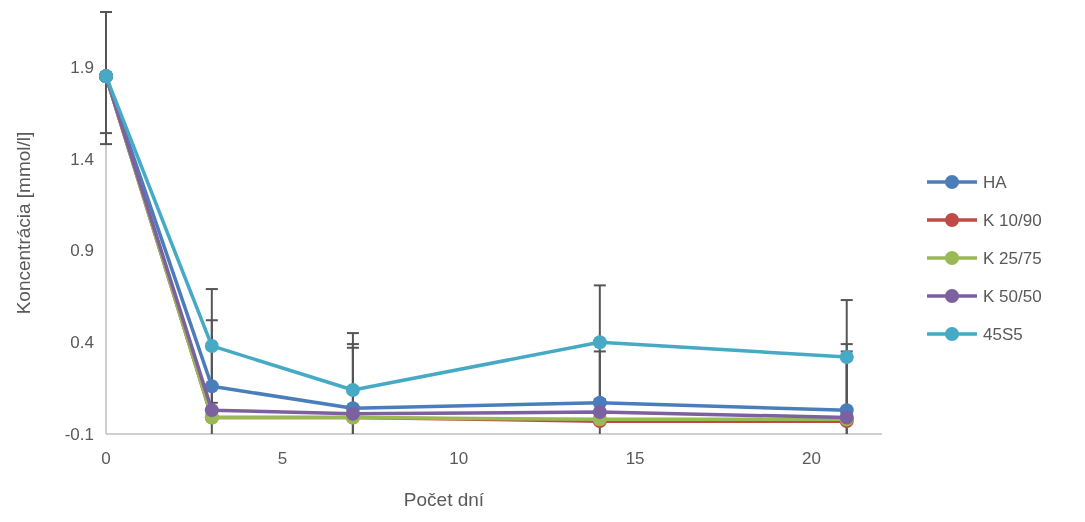 This screenshot has height=522, width=1085. I want to click on y-tick-label: 1.4, so click(82, 159).